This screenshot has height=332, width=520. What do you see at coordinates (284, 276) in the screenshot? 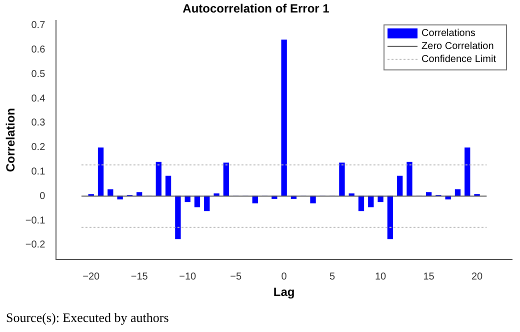
I see `x-tick-label: 0` at bounding box center [284, 276].